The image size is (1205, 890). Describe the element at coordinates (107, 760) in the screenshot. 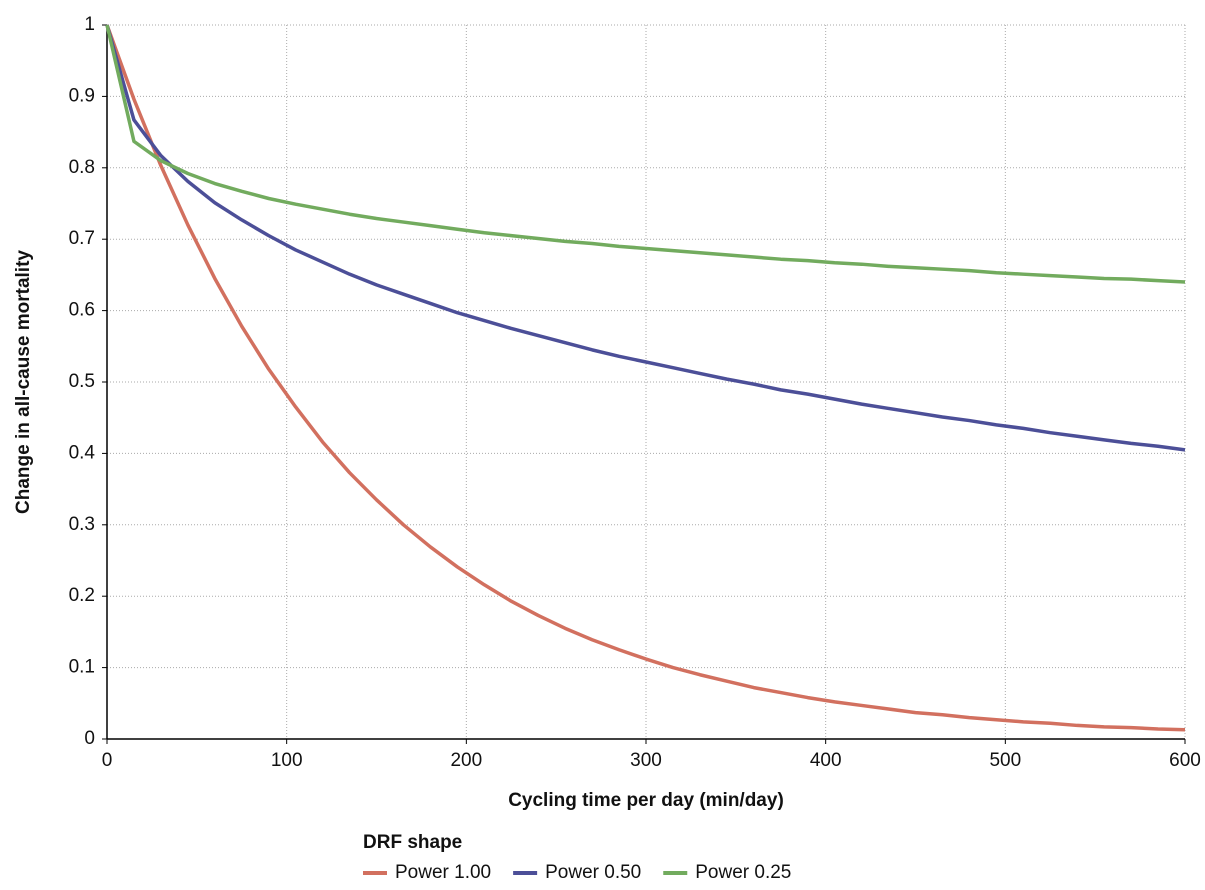

I see `x-tick-label: 0` at that location.